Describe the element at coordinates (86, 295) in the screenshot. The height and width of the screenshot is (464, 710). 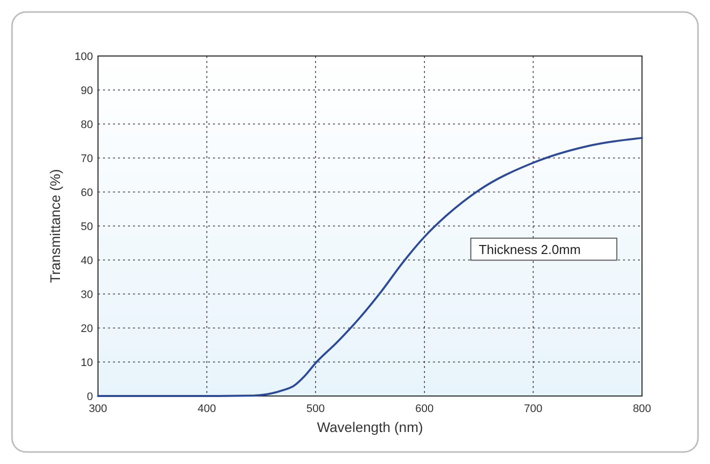
I see `y-tick-label: 30` at that location.